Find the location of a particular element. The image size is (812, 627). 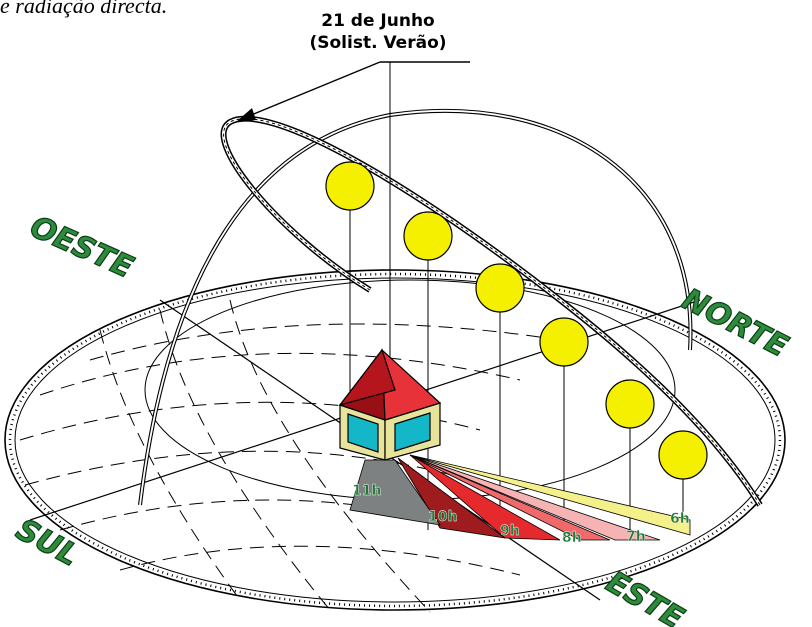

roof-back is located at coordinates (367, 377).